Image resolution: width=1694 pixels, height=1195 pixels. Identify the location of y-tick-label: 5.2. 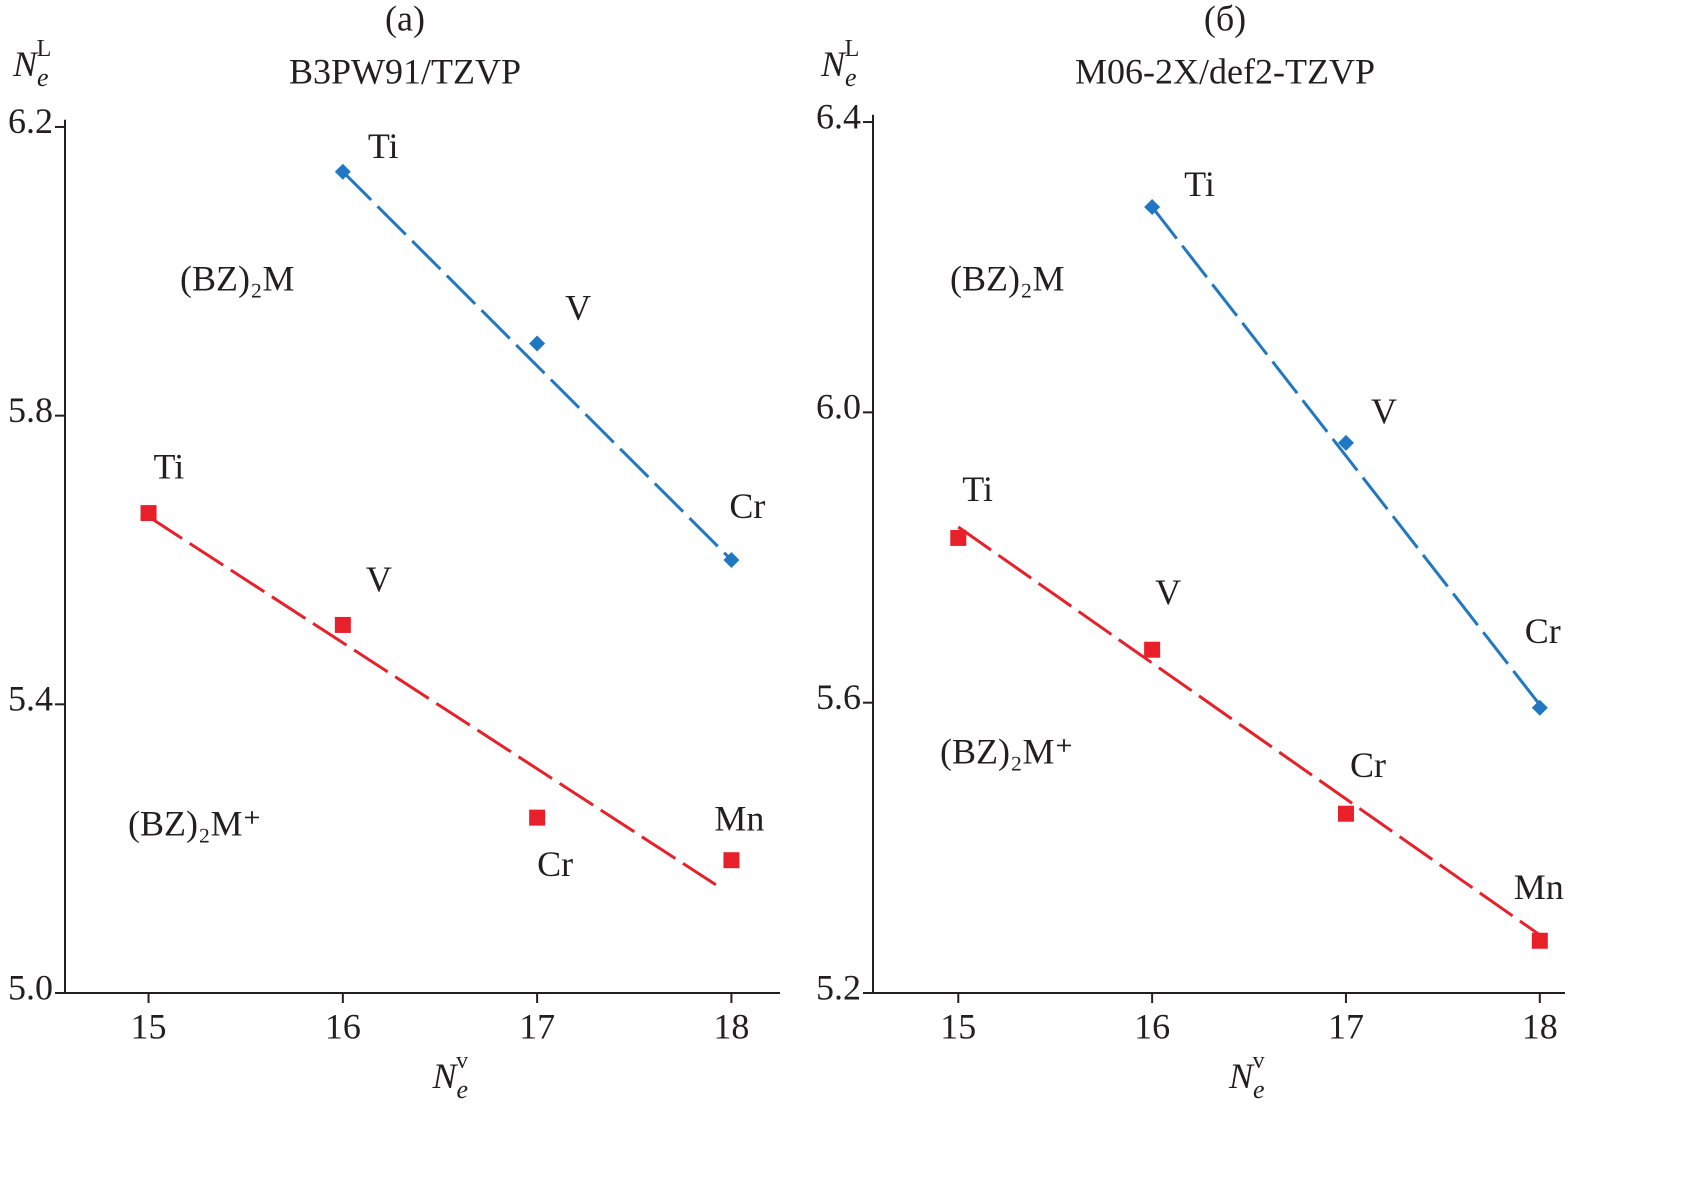
(838, 987).